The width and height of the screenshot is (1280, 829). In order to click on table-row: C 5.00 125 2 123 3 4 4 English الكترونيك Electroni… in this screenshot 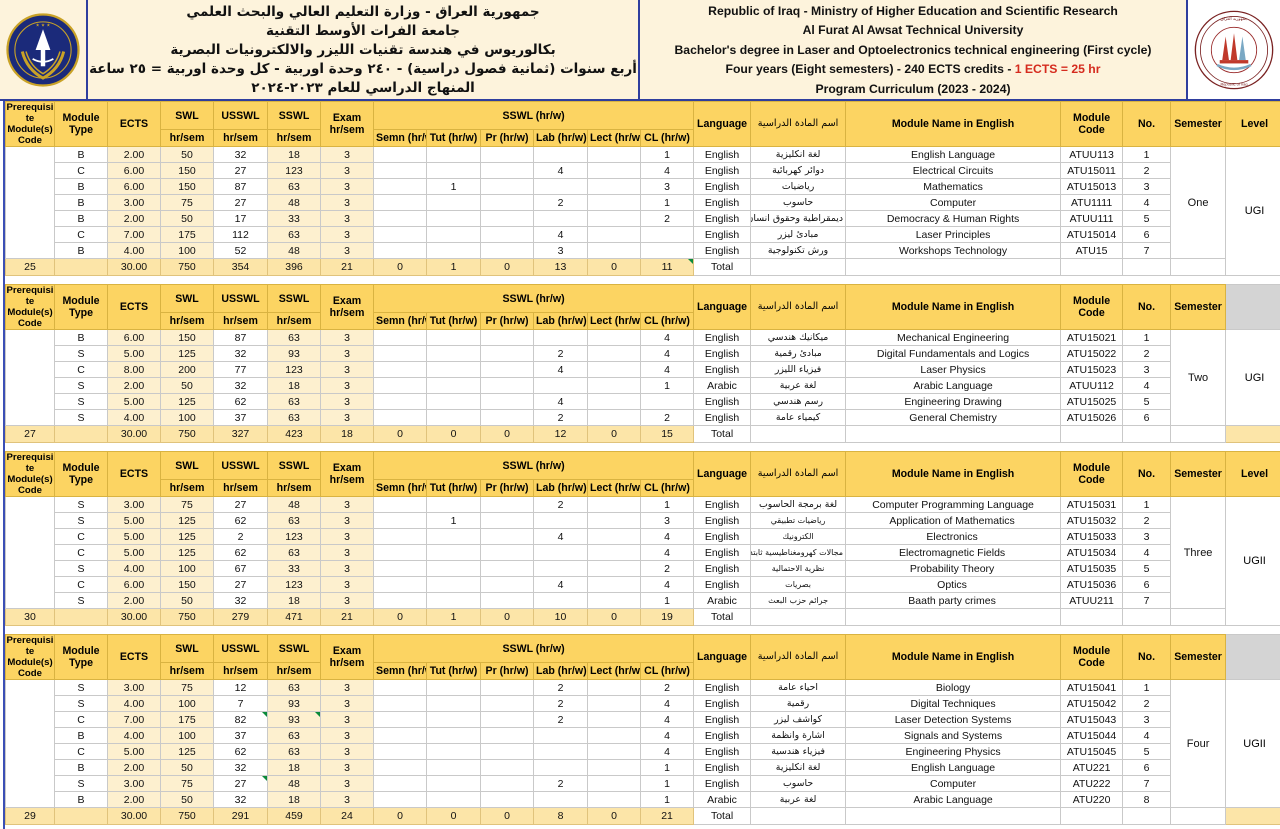, I will do `click(643, 536)`.